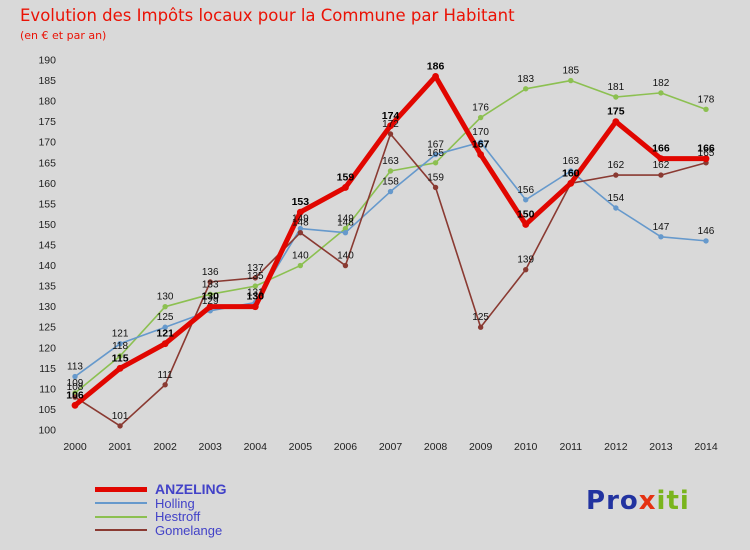 Image resolution: width=750 pixels, height=550 pixels. What do you see at coordinates (481, 447) in the screenshot?
I see `x-axis-tick-label: 2009` at bounding box center [481, 447].